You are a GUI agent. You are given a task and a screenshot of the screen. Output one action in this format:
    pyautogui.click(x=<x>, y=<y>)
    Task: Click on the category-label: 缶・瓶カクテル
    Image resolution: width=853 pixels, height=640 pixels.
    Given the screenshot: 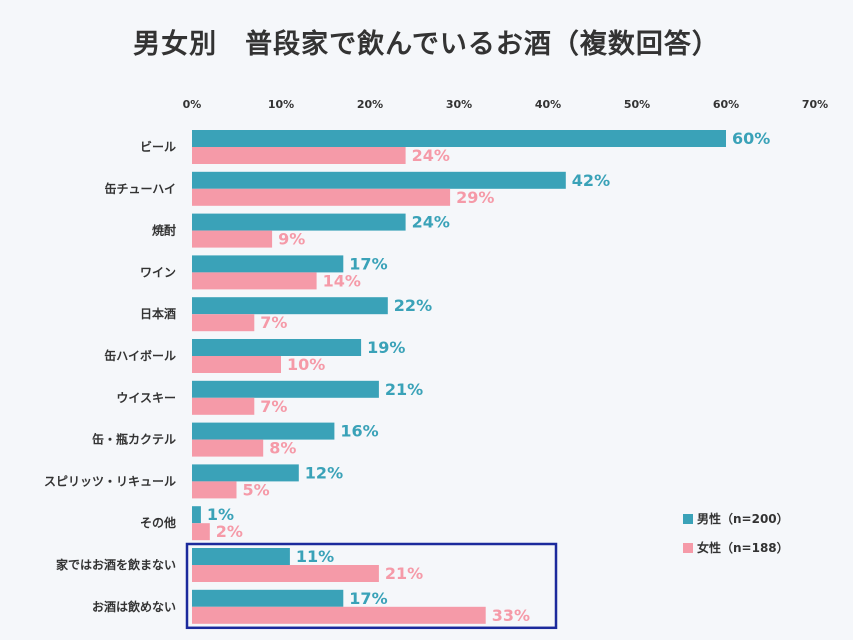 What is the action you would take?
    pyautogui.click(x=134, y=439)
    